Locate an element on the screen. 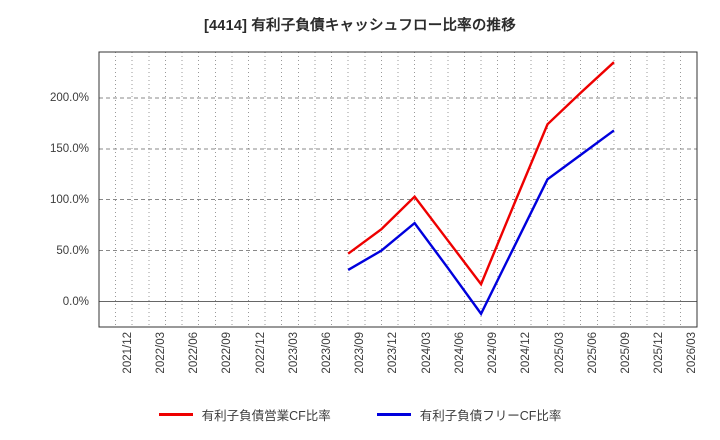 This screenshot has width=720, height=440. legend-item-1: 有利子負債営業CF比率 is located at coordinates (244, 414).